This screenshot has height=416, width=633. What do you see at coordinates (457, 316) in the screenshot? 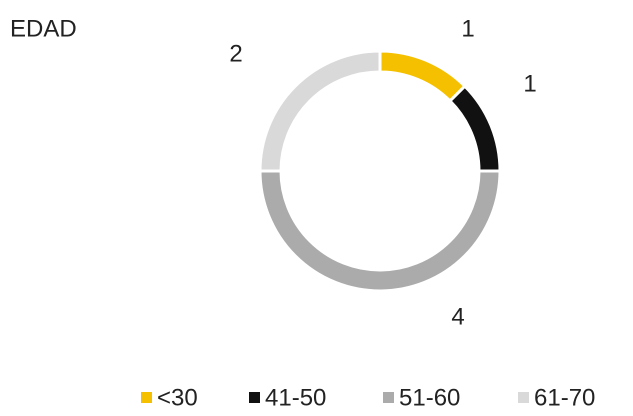
I see `data-label: 4` at bounding box center [457, 316].